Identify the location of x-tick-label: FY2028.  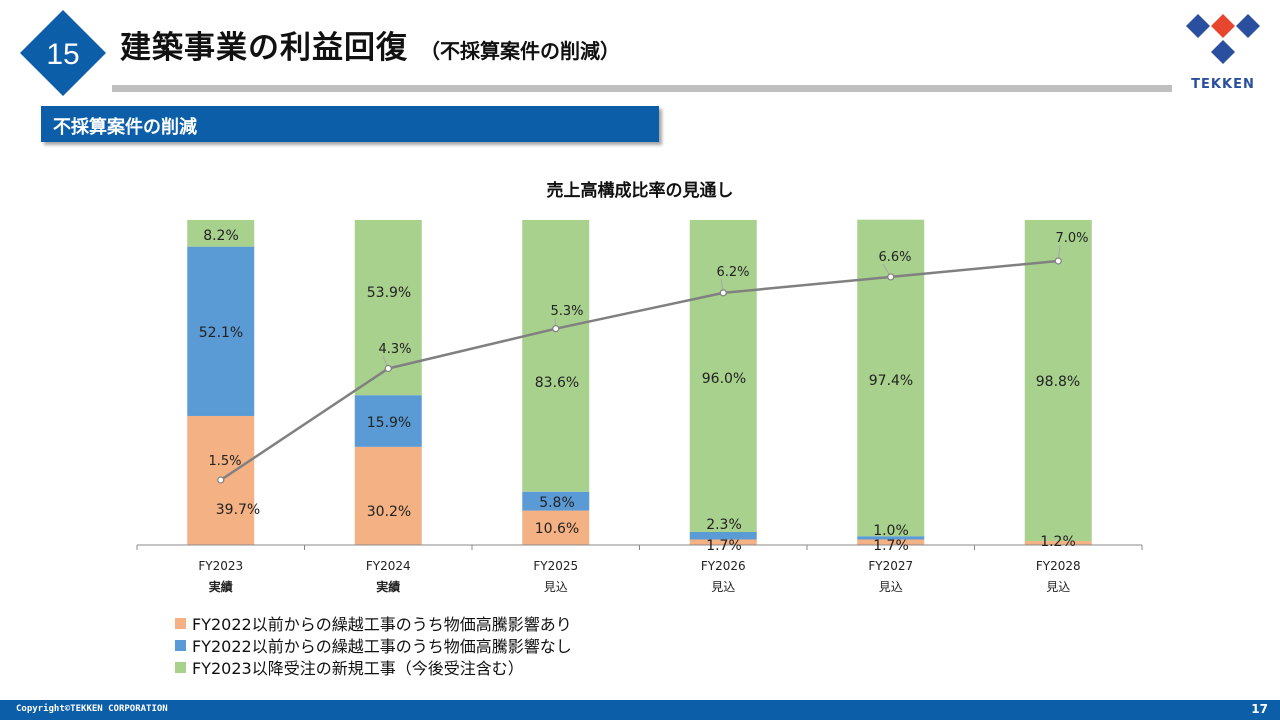
(1058, 566).